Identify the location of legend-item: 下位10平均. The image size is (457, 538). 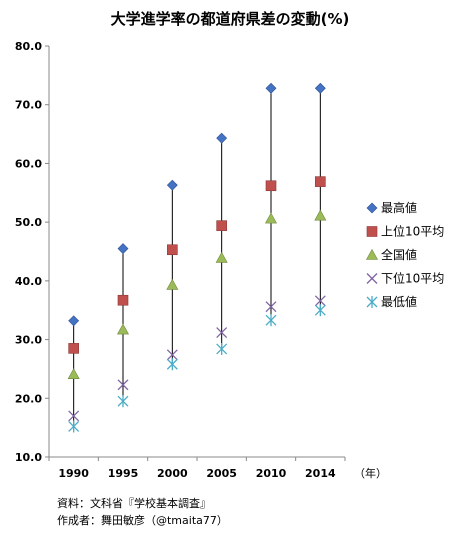
(405, 278).